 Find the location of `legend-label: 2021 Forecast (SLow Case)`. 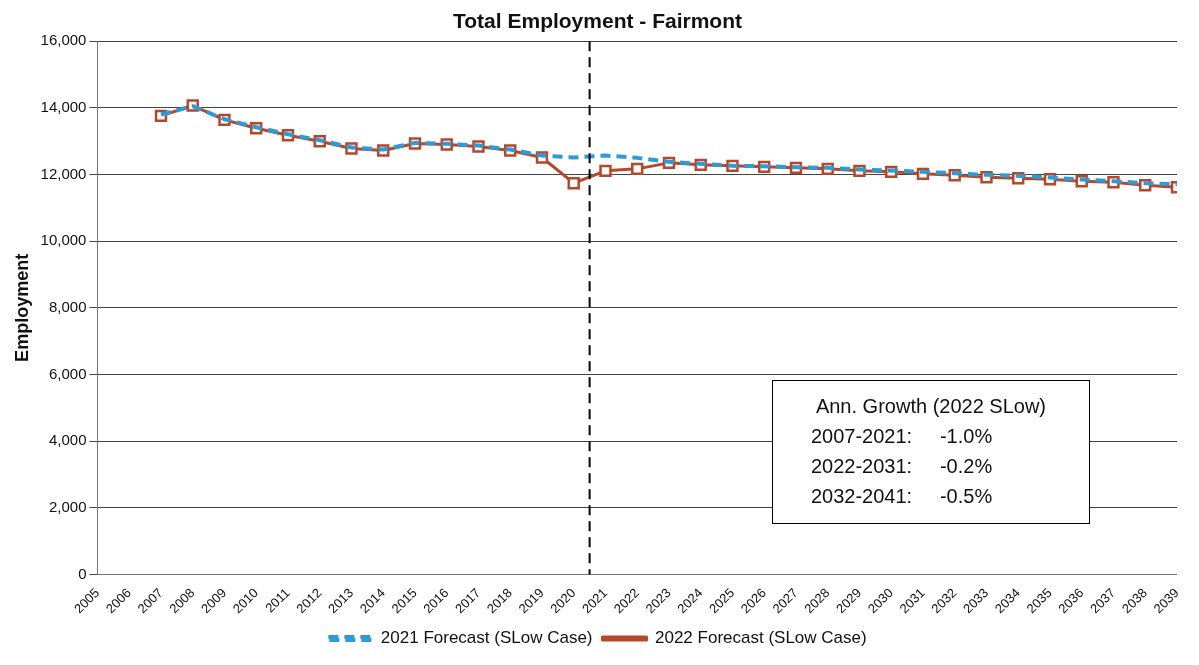

legend-label: 2021 Forecast (SLow Case) is located at coordinates (486, 638).